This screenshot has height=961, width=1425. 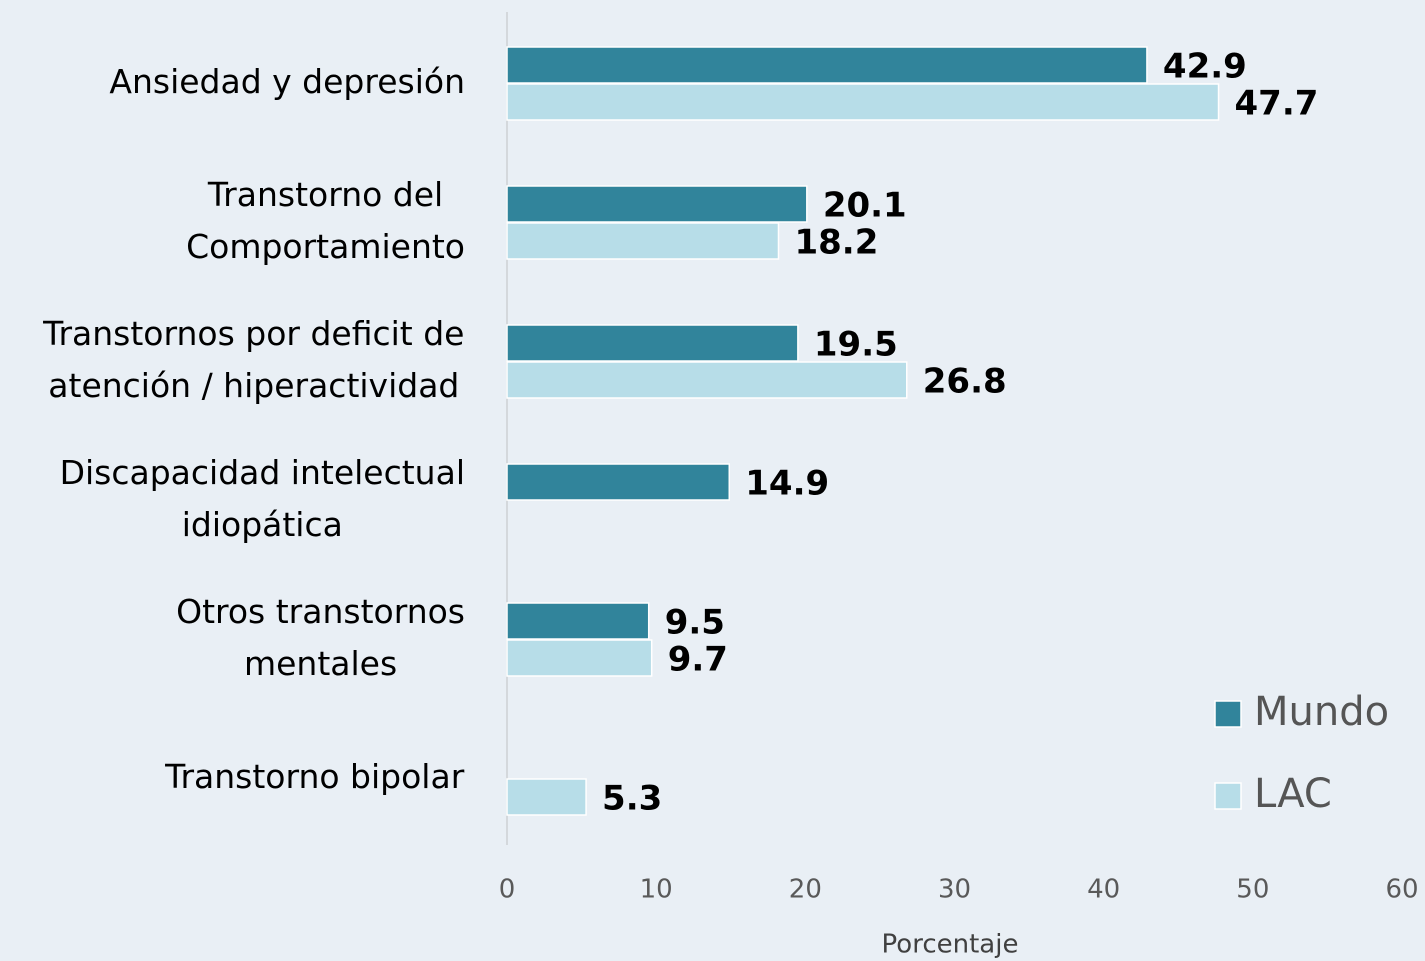 What do you see at coordinates (1293, 794) in the screenshot?
I see `legend-label: LAC` at bounding box center [1293, 794].